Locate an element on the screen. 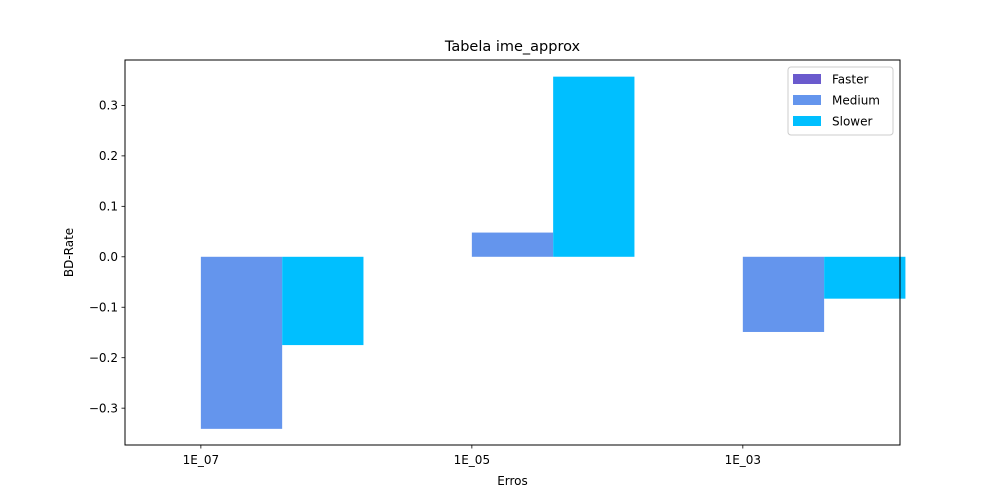 The height and width of the screenshot is (500, 1000). chart-title: Tabela ime_approx is located at coordinates (512, 47).